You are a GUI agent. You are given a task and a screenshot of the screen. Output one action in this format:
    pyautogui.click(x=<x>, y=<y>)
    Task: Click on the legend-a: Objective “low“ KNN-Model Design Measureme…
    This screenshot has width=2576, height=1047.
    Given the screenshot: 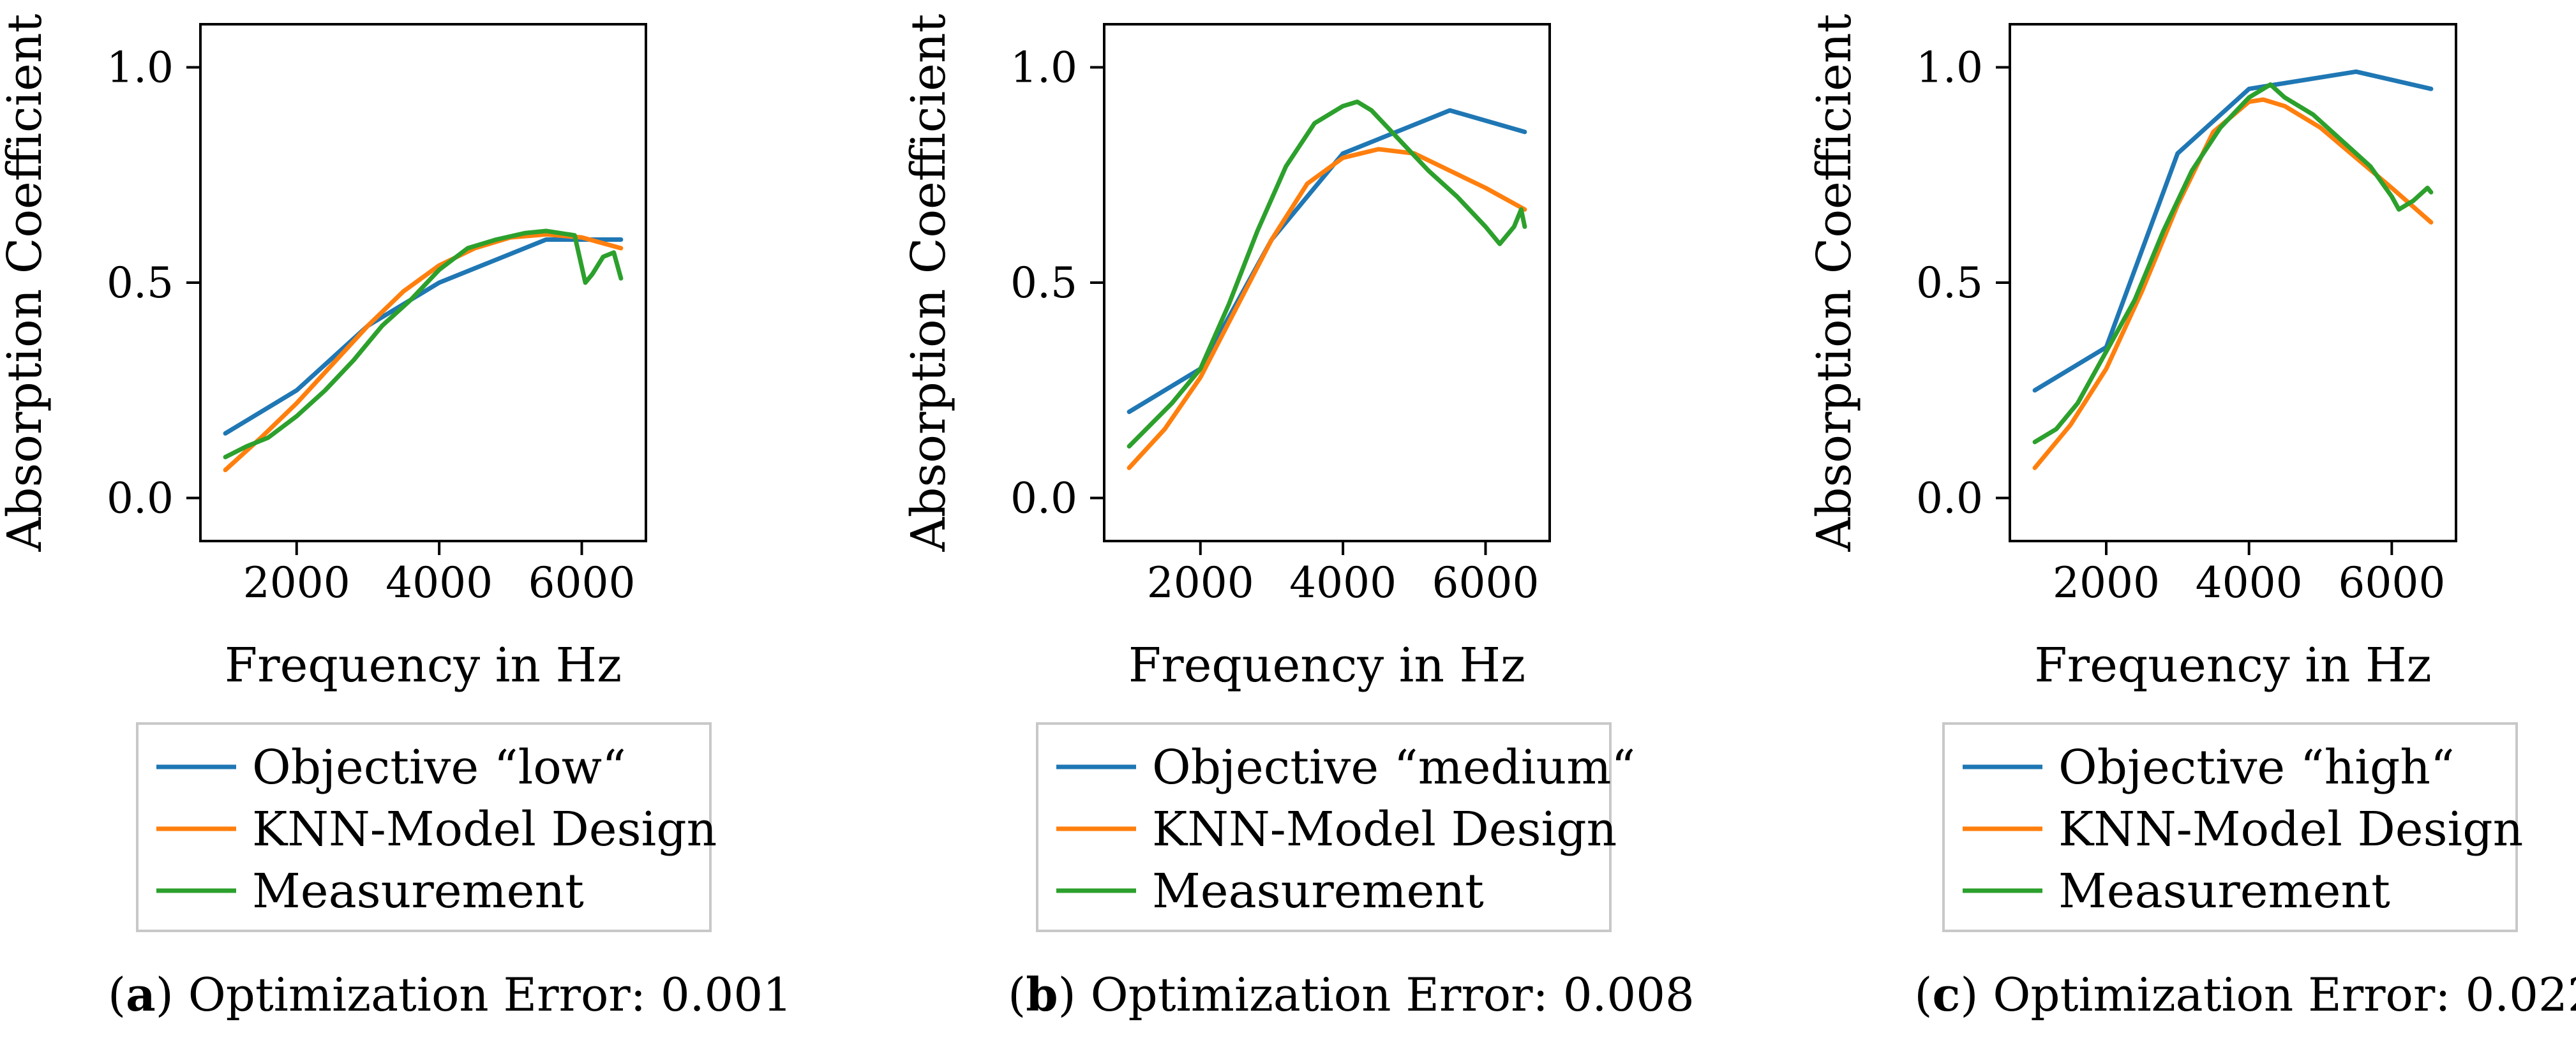 What is the action you would take?
    pyautogui.click(x=426, y=827)
    